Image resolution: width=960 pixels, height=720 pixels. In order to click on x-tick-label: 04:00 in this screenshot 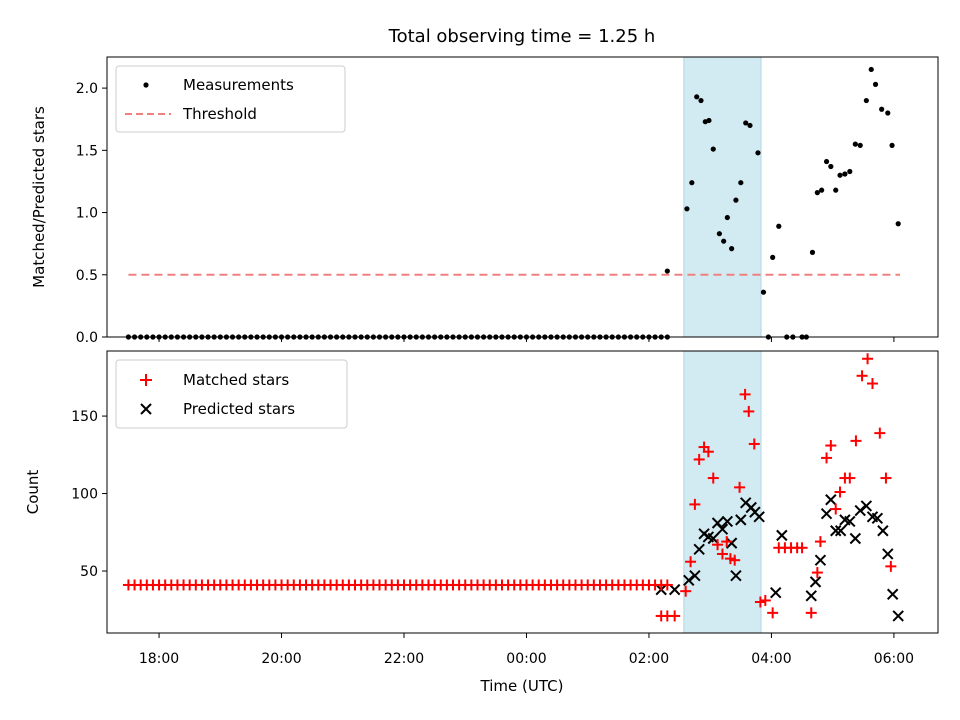, I will do `click(771, 659)`.